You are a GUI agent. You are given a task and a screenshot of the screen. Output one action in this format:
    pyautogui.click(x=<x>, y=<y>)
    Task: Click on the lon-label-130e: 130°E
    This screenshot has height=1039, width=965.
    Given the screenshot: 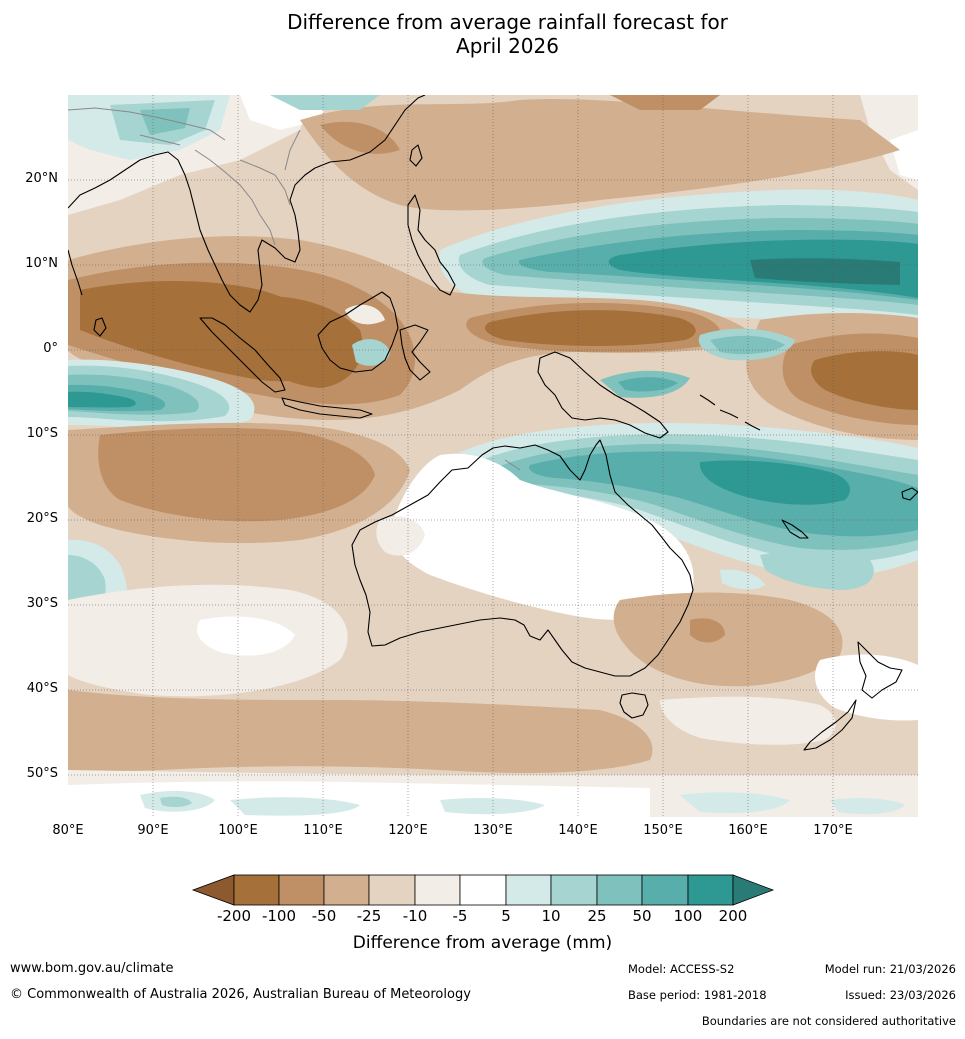 What is the action you would take?
    pyautogui.click(x=493, y=830)
    